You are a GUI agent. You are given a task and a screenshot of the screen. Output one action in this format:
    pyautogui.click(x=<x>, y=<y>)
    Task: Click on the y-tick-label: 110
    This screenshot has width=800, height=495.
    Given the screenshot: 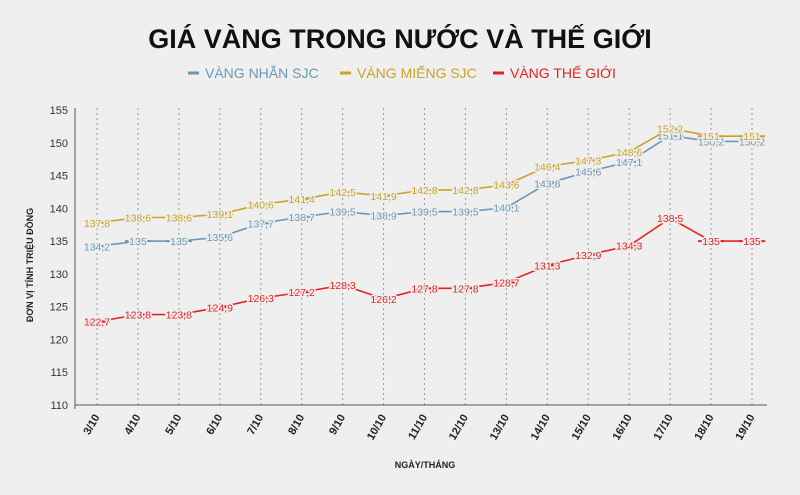 What is the action you would take?
    pyautogui.click(x=59, y=406)
    